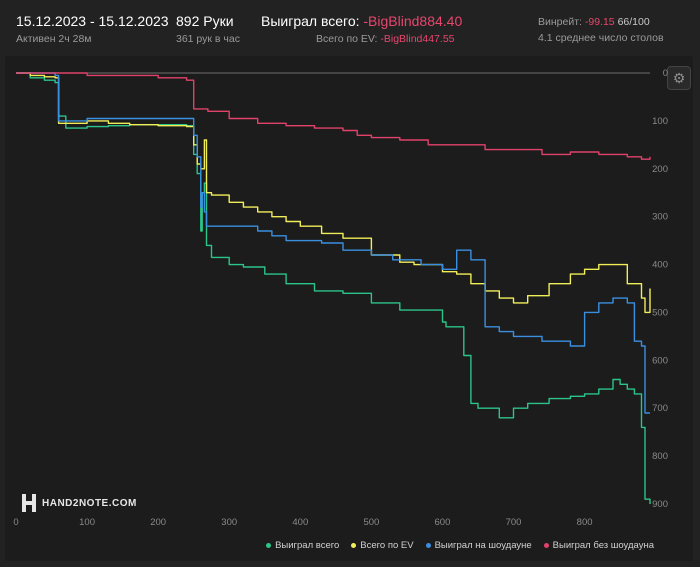  I want to click on x-tick-label: 300, so click(229, 522).